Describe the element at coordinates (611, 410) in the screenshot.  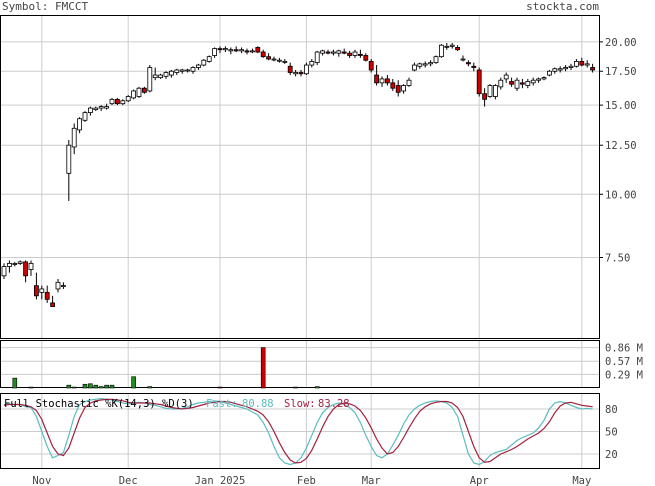
I see `stochastic-tick-label: 80` at that location.